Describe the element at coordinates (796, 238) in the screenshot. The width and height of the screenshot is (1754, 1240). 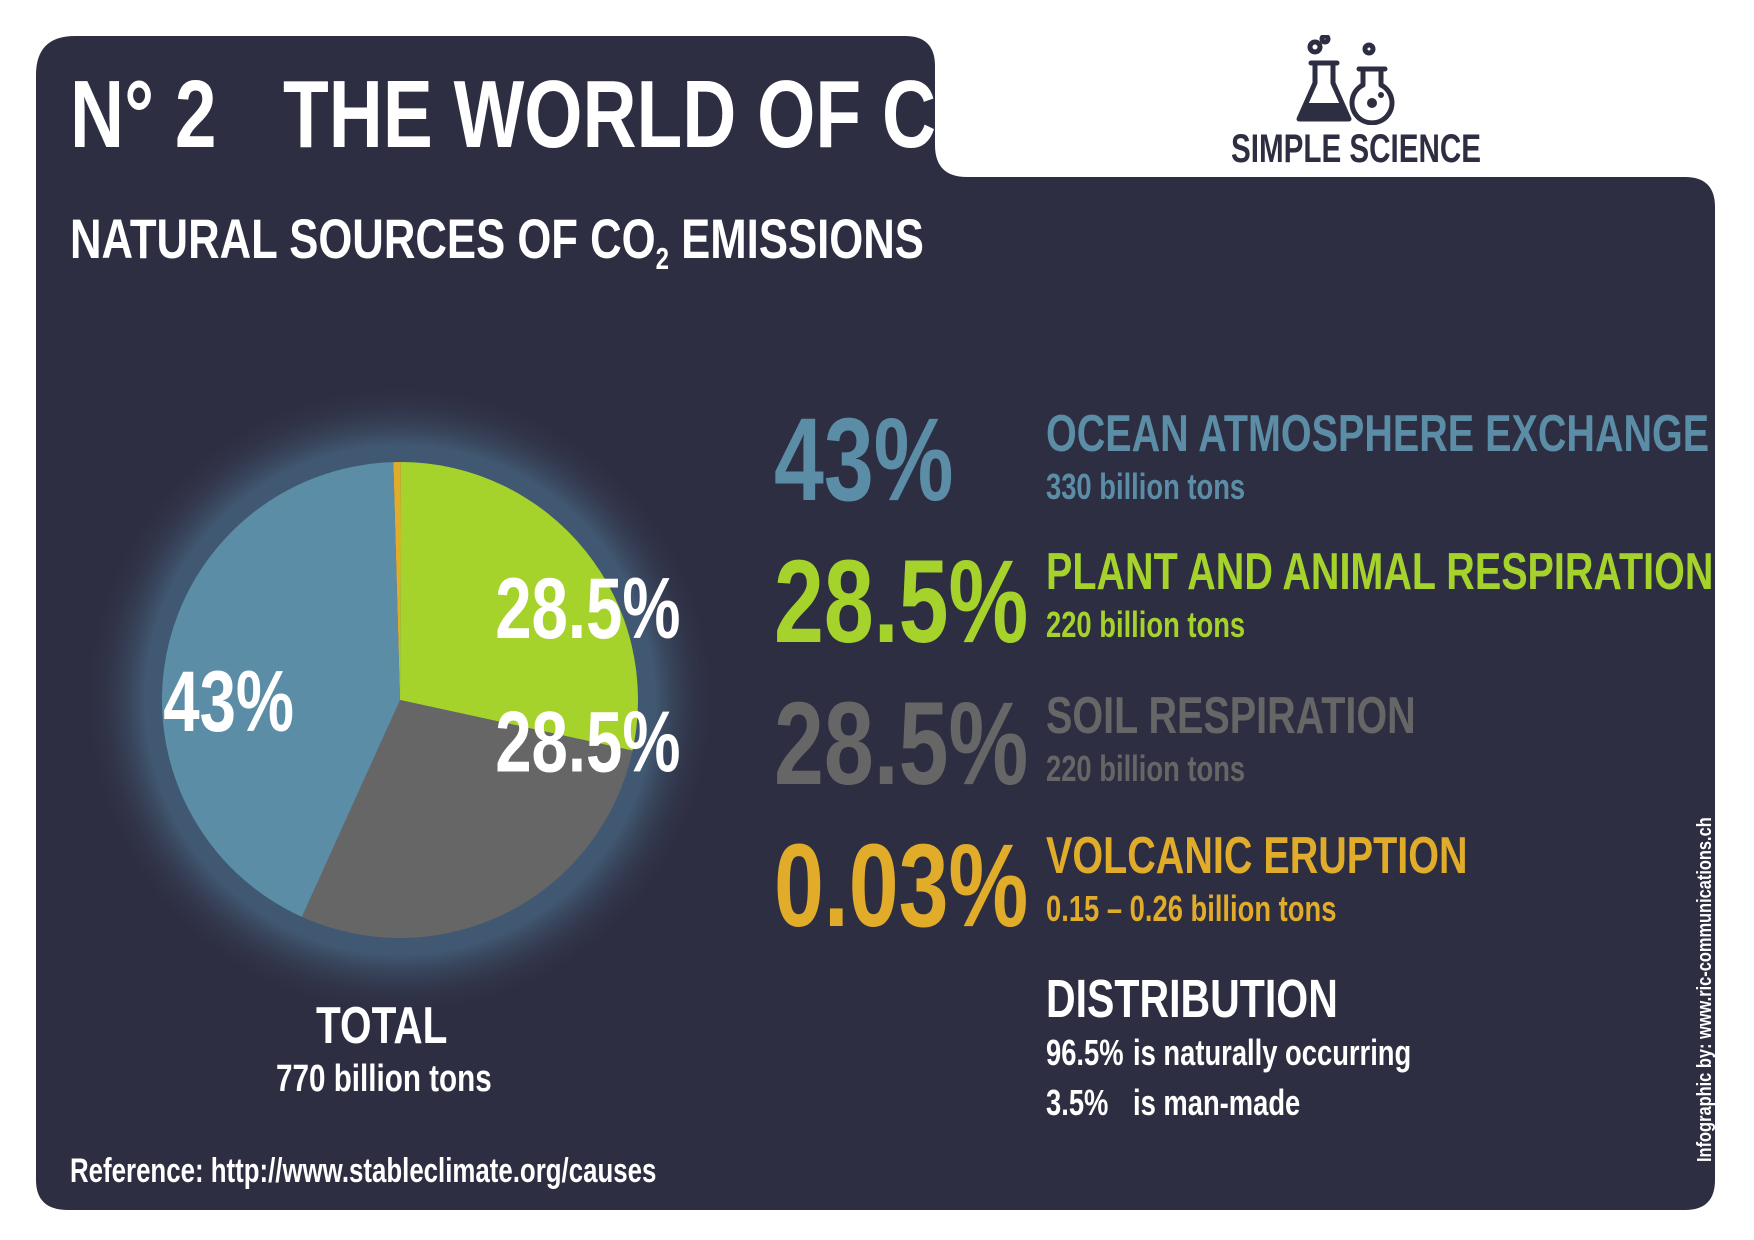
I see `subtitle-end: EMISSIONS` at that location.